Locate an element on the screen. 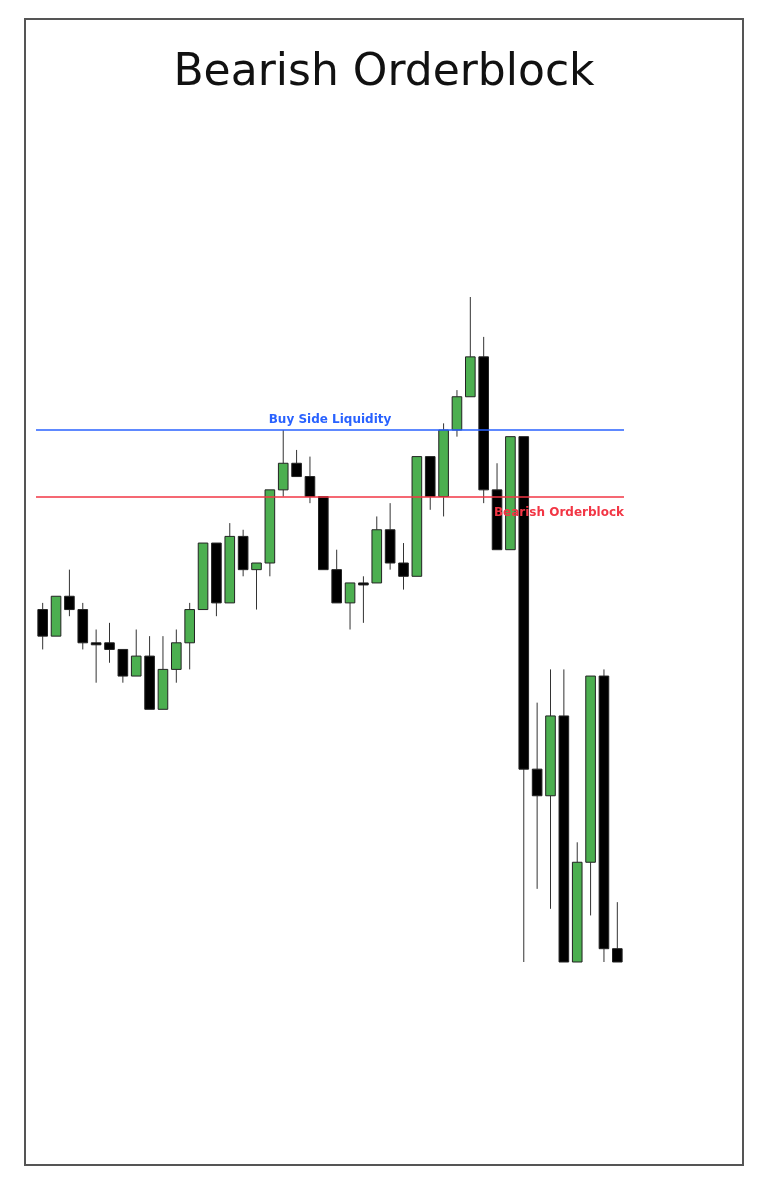 The image size is (768, 1200). chart-title: Bearish Orderblock is located at coordinates (384, 69).